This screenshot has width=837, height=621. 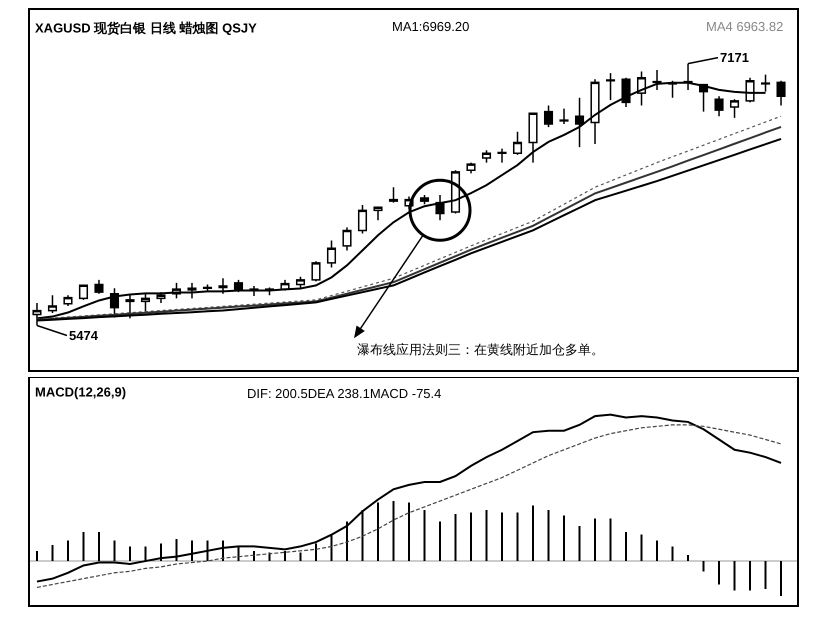 What do you see at coordinates (480, 349) in the screenshot?
I see `text: 瀑布线应用法则三：在黄线附近加仓多单。` at bounding box center [480, 349].